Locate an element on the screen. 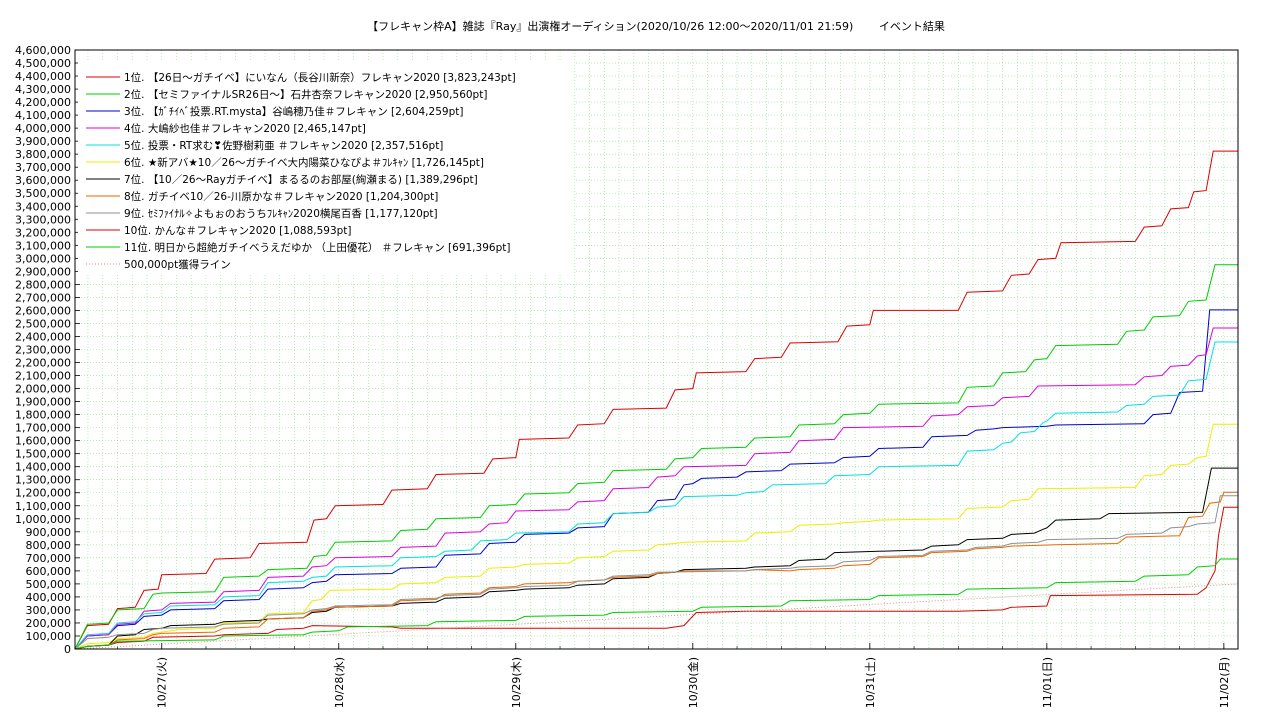 The width and height of the screenshot is (1280, 720). y-tick-label: 4,600,000 is located at coordinates (43, 50).